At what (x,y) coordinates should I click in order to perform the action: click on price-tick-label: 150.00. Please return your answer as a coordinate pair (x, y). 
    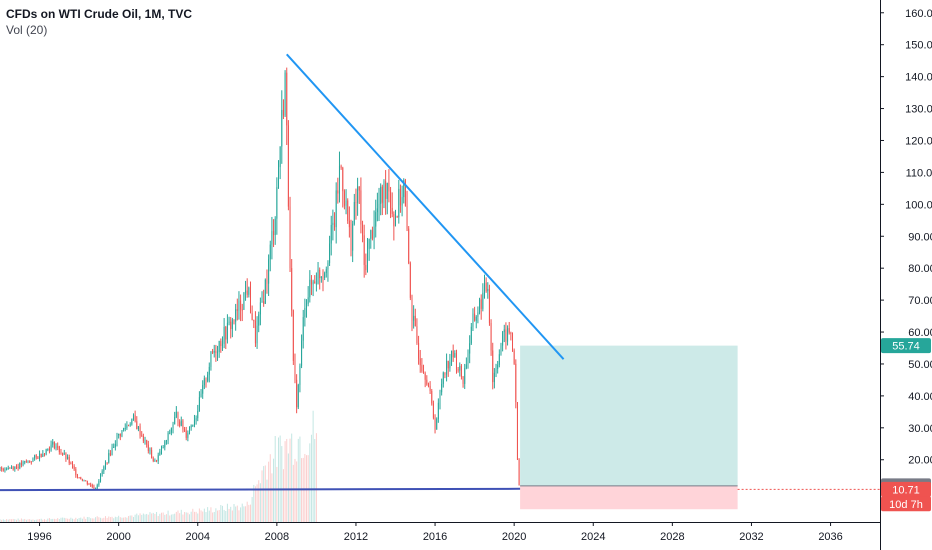
    Looking at the image, I should click on (918, 46).